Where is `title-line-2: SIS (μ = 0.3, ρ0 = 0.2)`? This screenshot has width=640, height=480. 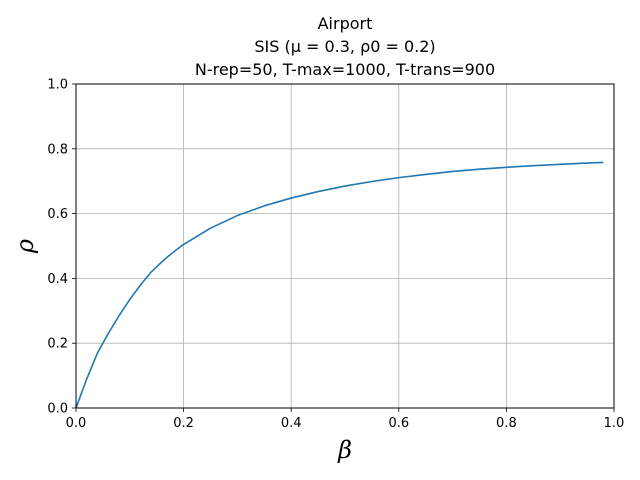 title-line-2: SIS (μ = 0.3, ρ0 = 0.2) is located at coordinates (344, 46).